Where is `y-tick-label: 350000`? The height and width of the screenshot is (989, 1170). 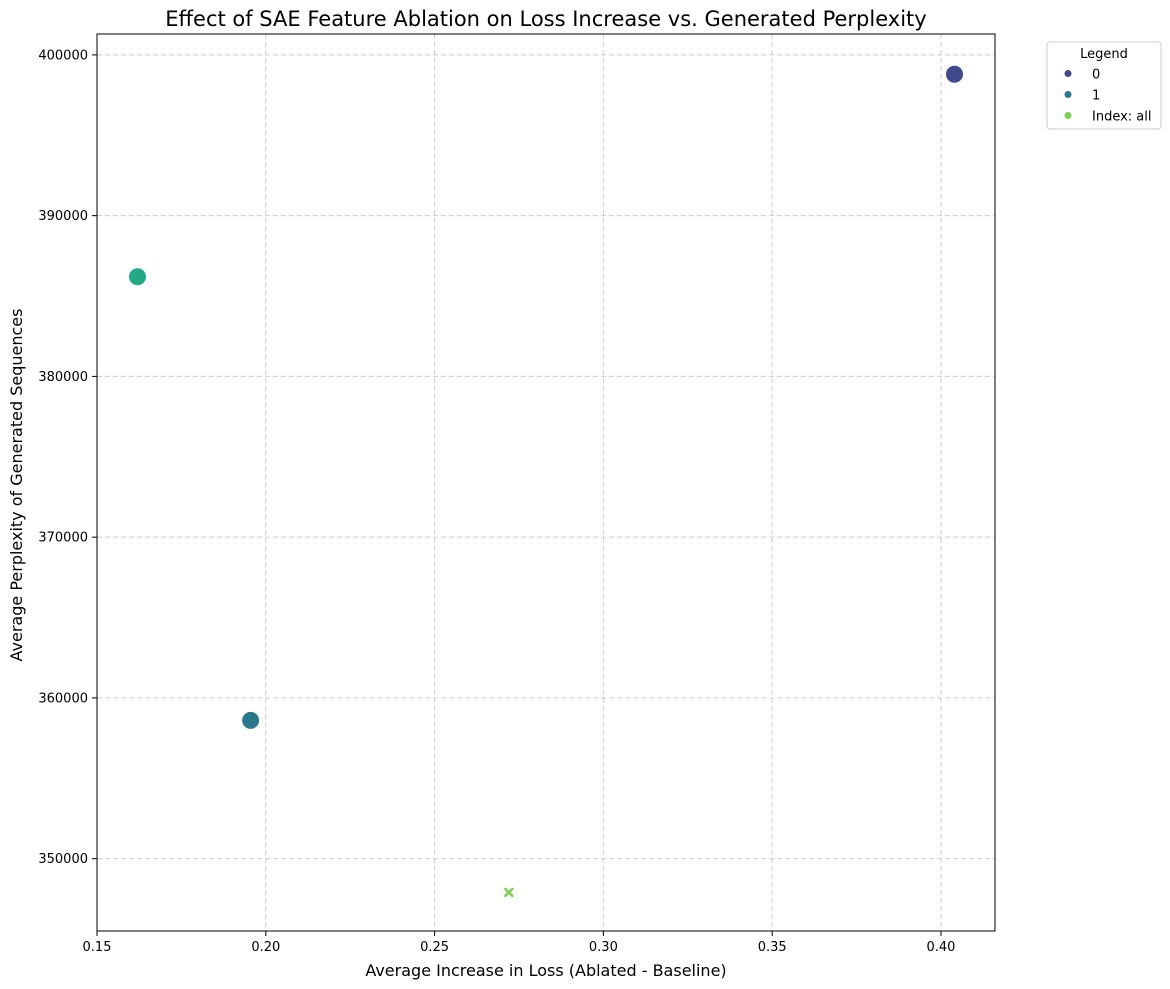 y-tick-label: 350000 is located at coordinates (63, 859).